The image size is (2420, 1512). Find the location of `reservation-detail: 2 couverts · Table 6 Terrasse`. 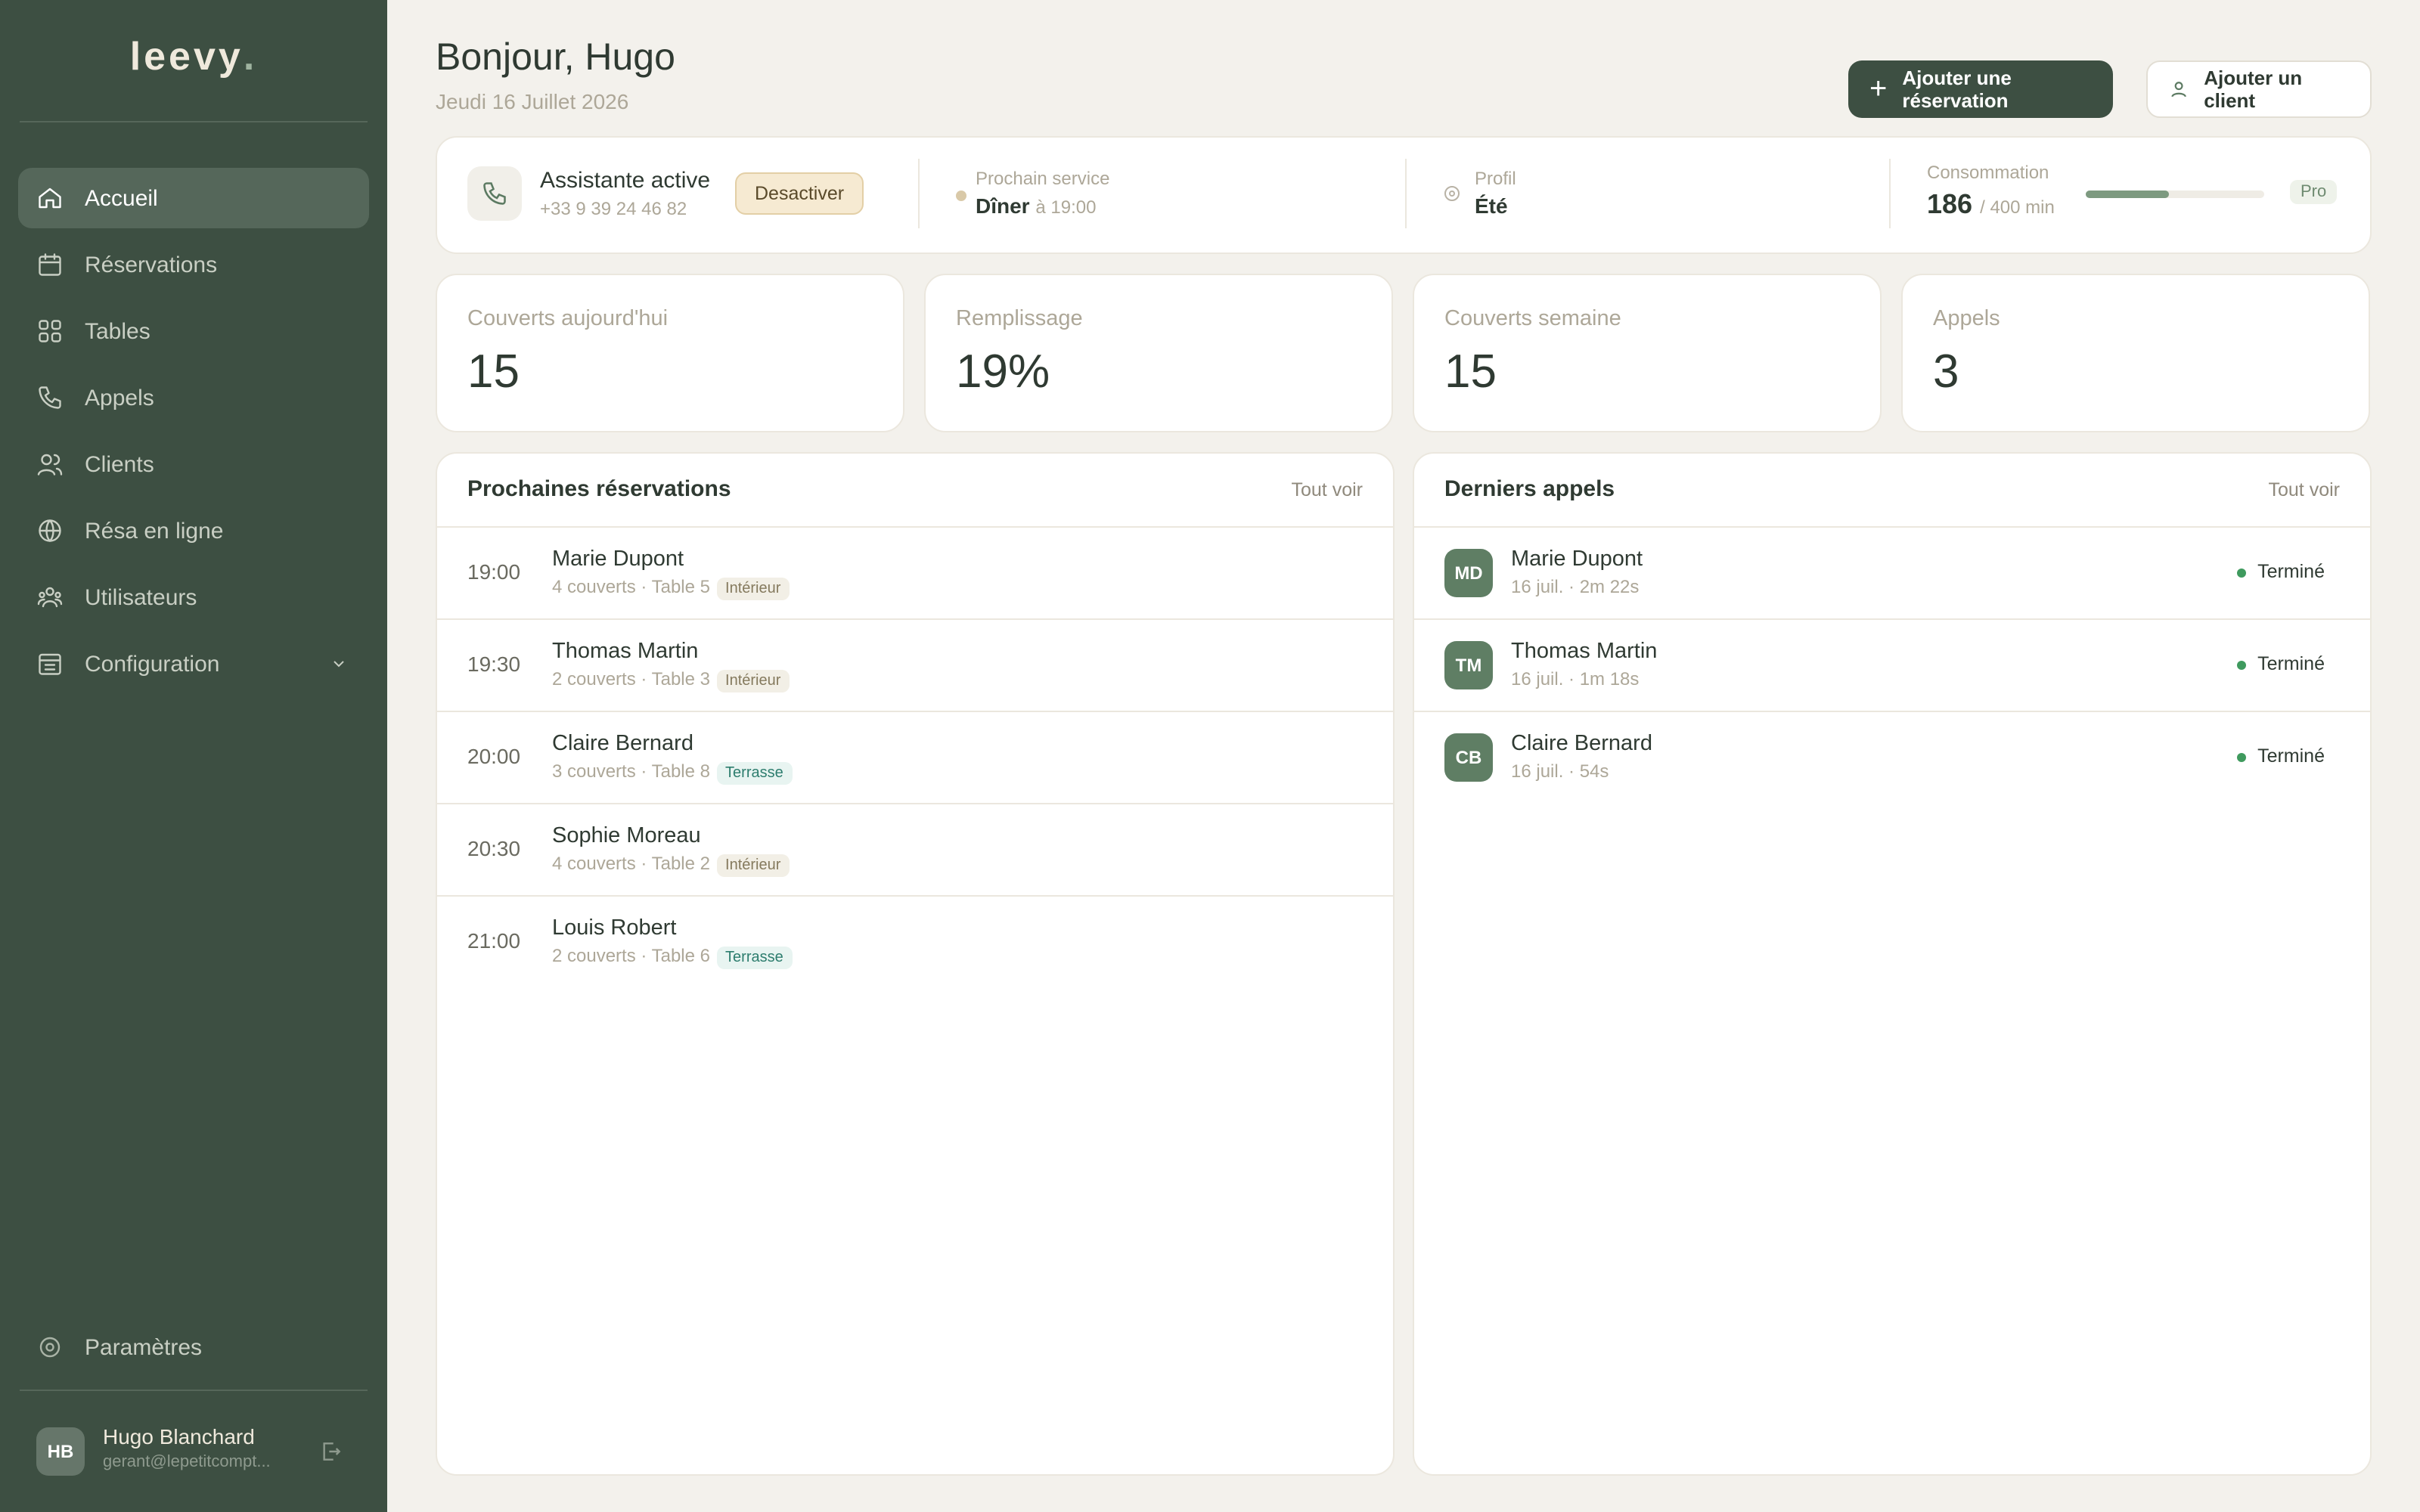

reservation-detail: 2 couverts · Table 6 Terrasse is located at coordinates (672, 957).